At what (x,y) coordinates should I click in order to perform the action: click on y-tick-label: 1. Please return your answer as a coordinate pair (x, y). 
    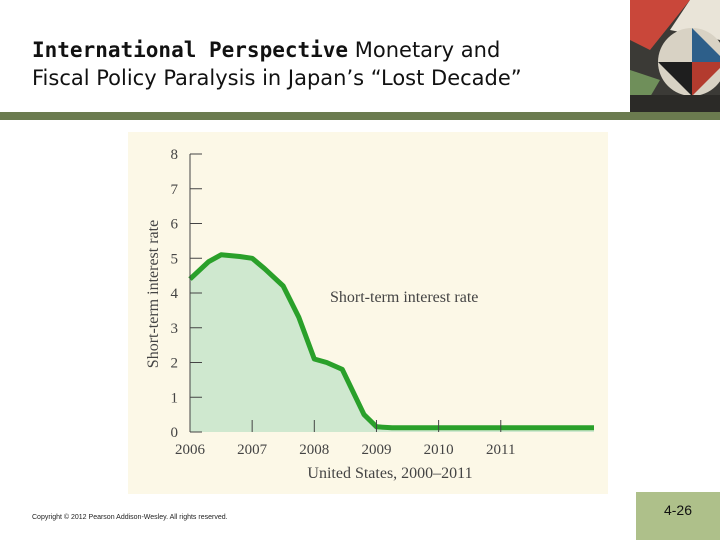
    Looking at the image, I should click on (175, 398).